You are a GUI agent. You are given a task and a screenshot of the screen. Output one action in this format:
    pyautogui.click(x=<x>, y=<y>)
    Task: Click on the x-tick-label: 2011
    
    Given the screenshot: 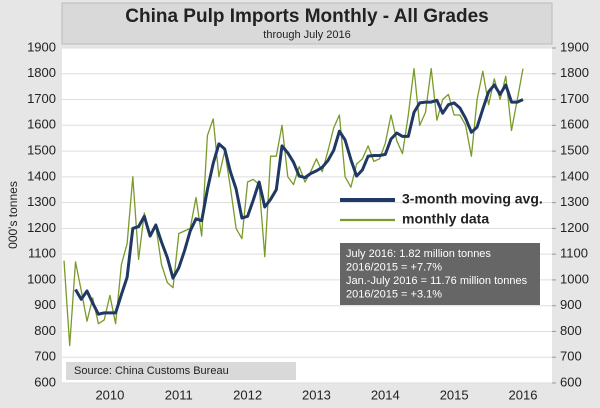 What is the action you would take?
    pyautogui.click(x=179, y=394)
    